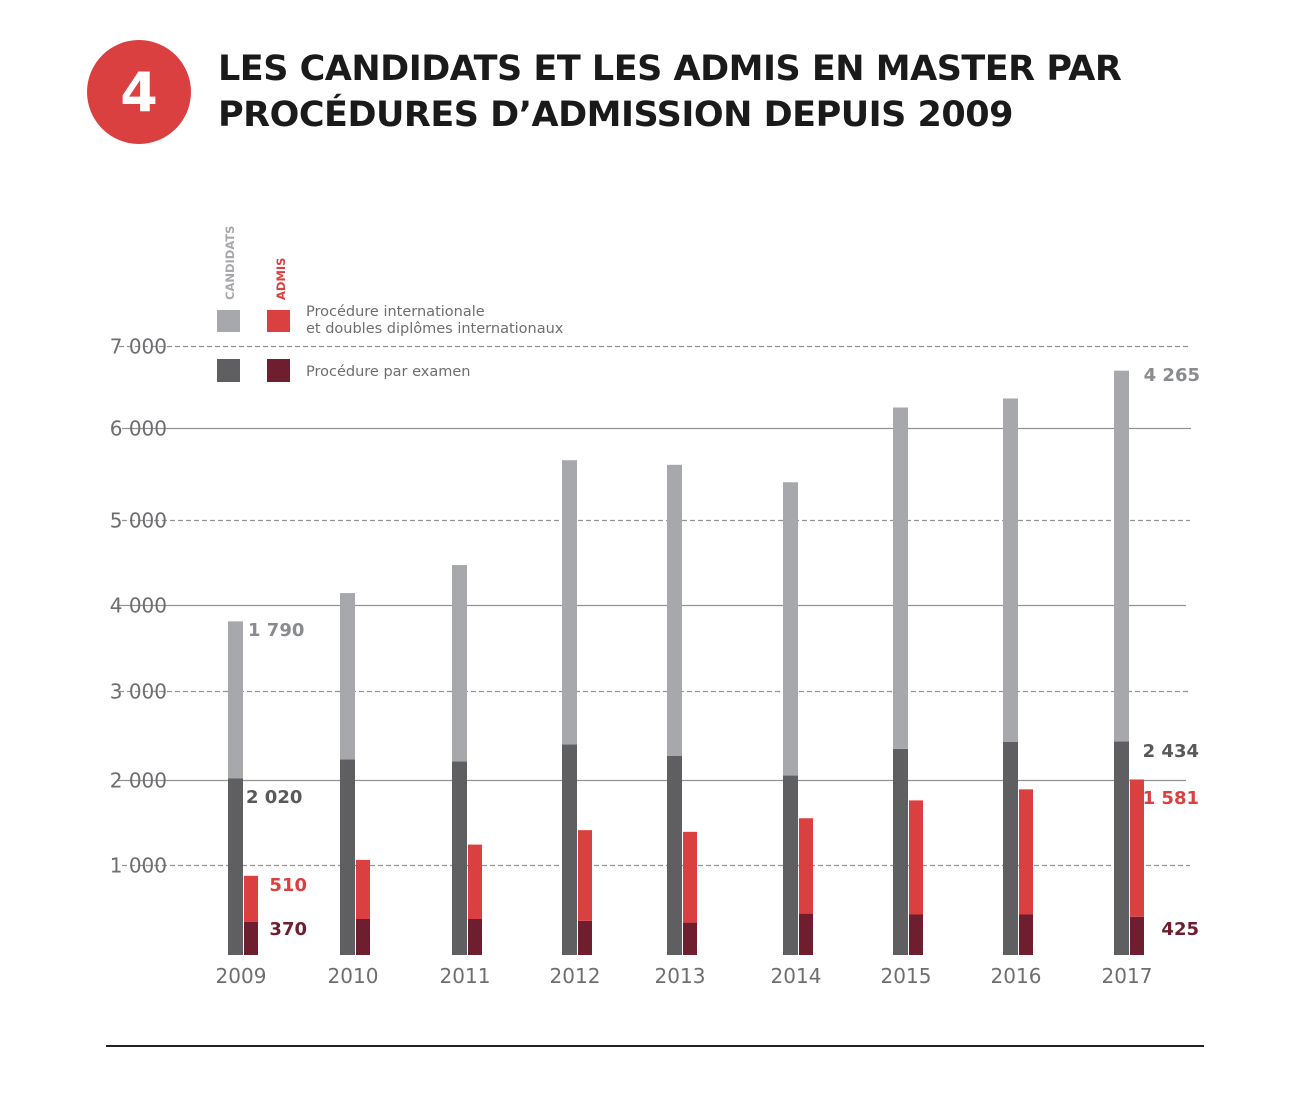  I want to click on x-axis-labels: 2009 2010 2011 2012 2013 2014 2015 2016 2017, so click(684, 976).